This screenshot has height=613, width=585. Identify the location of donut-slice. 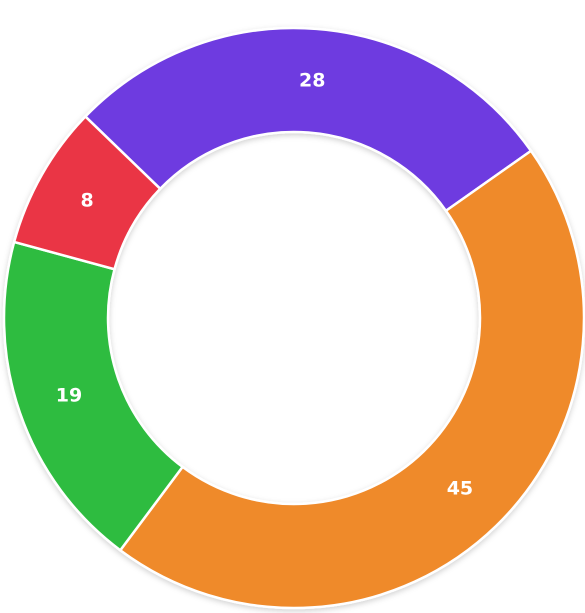
(87, 192).